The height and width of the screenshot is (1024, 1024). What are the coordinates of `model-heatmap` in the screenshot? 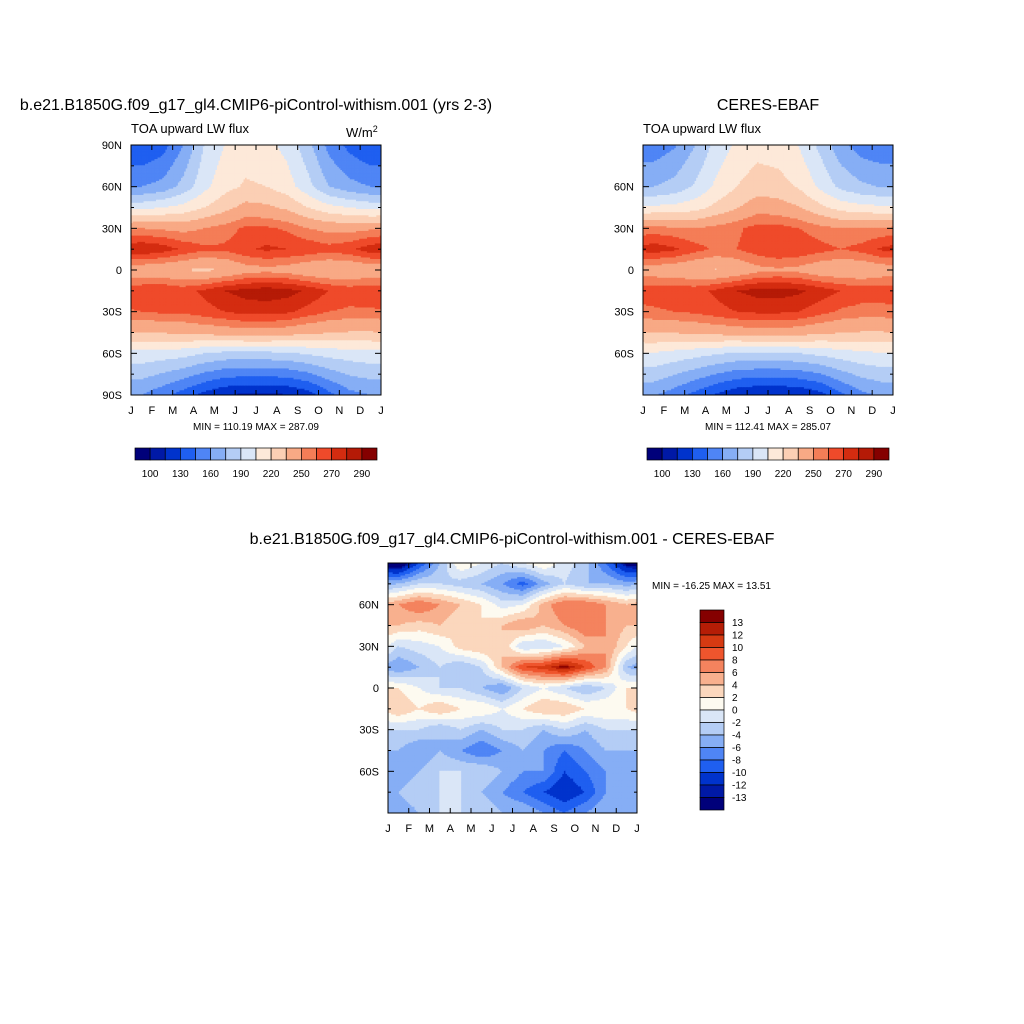 It's located at (256, 270).